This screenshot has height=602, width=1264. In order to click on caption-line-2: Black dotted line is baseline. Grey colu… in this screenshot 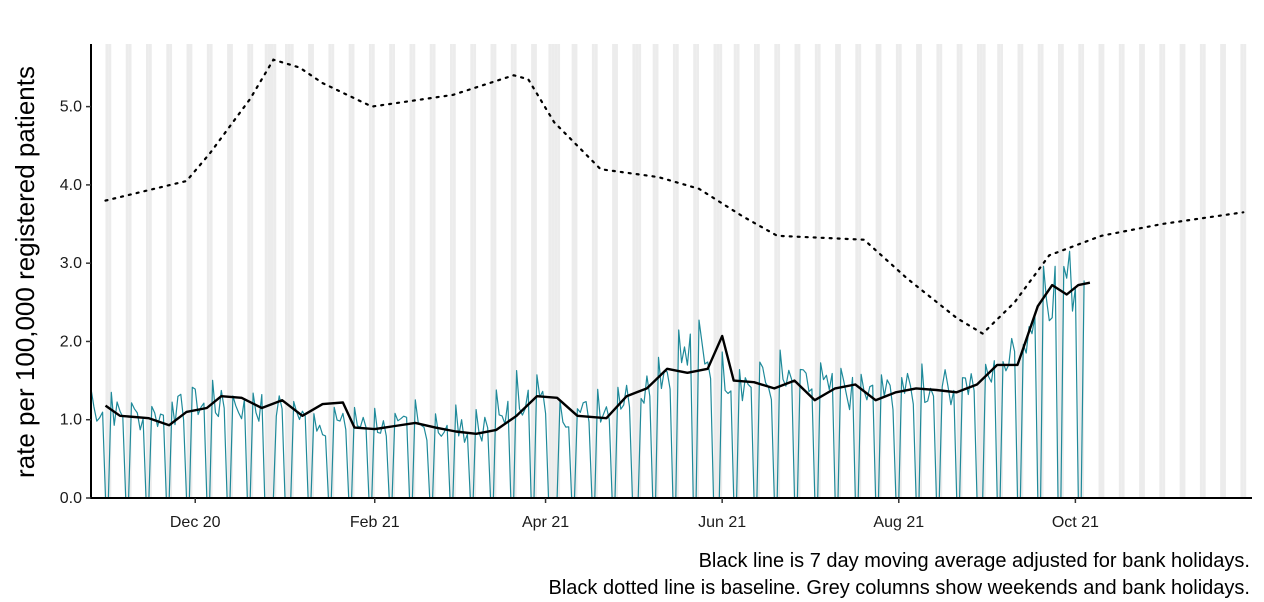, I will do `click(899, 588)`.